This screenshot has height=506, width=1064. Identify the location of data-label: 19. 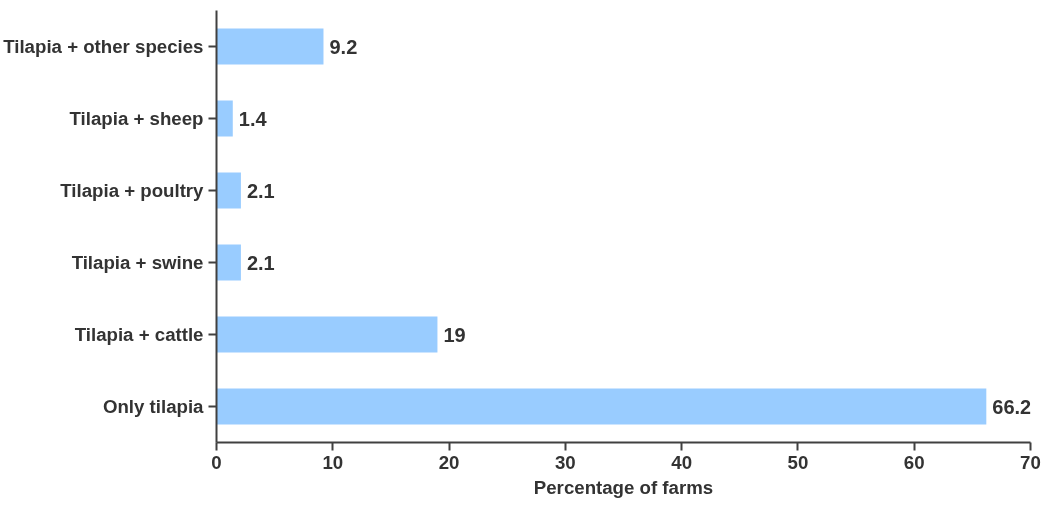
(454, 334).